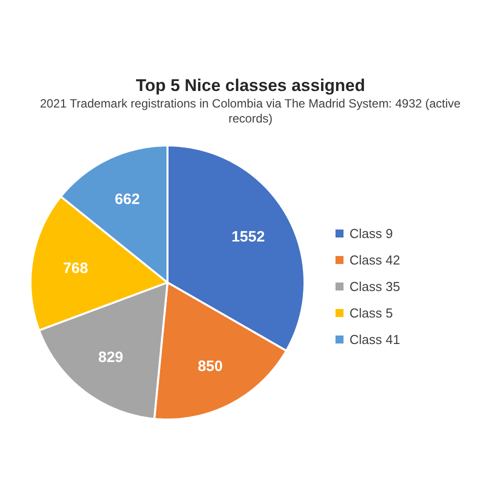 This screenshot has width=500, height=500. What do you see at coordinates (375, 286) in the screenshot?
I see `legend-label: Class 35` at bounding box center [375, 286].